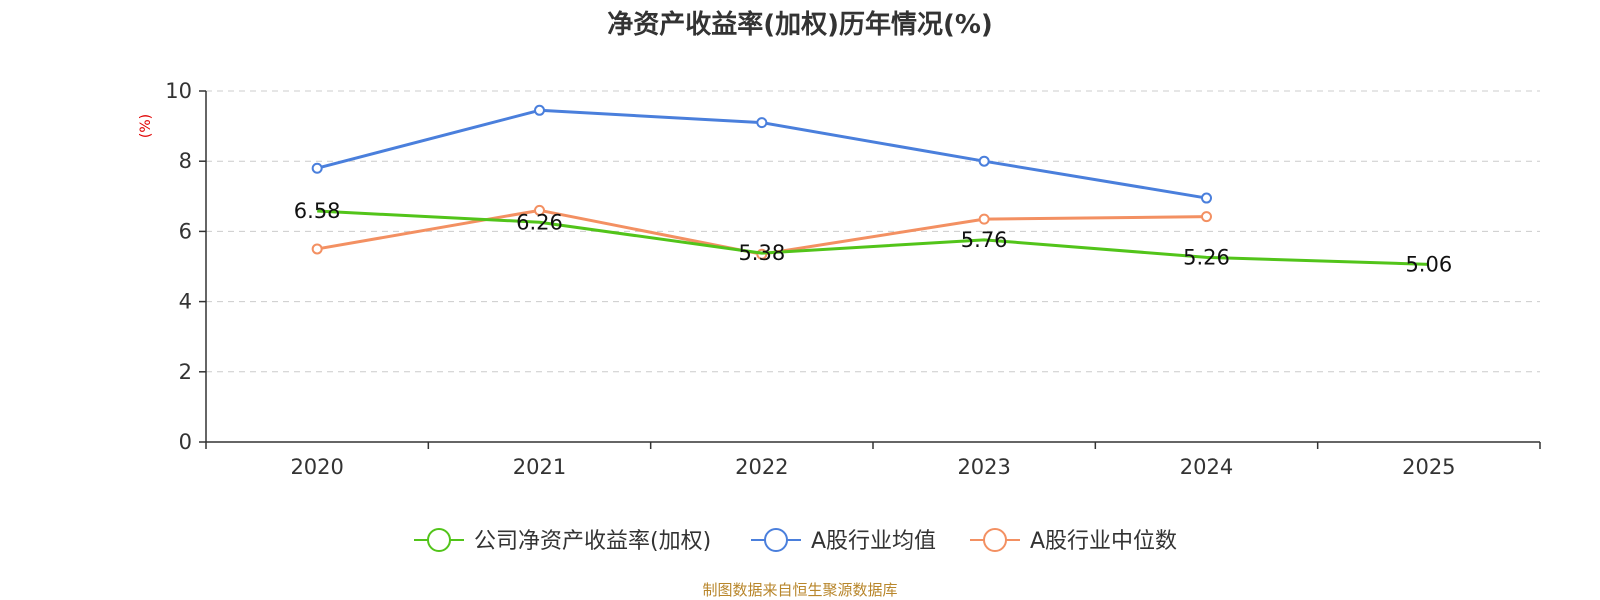  I want to click on legend-item-1: A股行业均值, so click(843, 541).